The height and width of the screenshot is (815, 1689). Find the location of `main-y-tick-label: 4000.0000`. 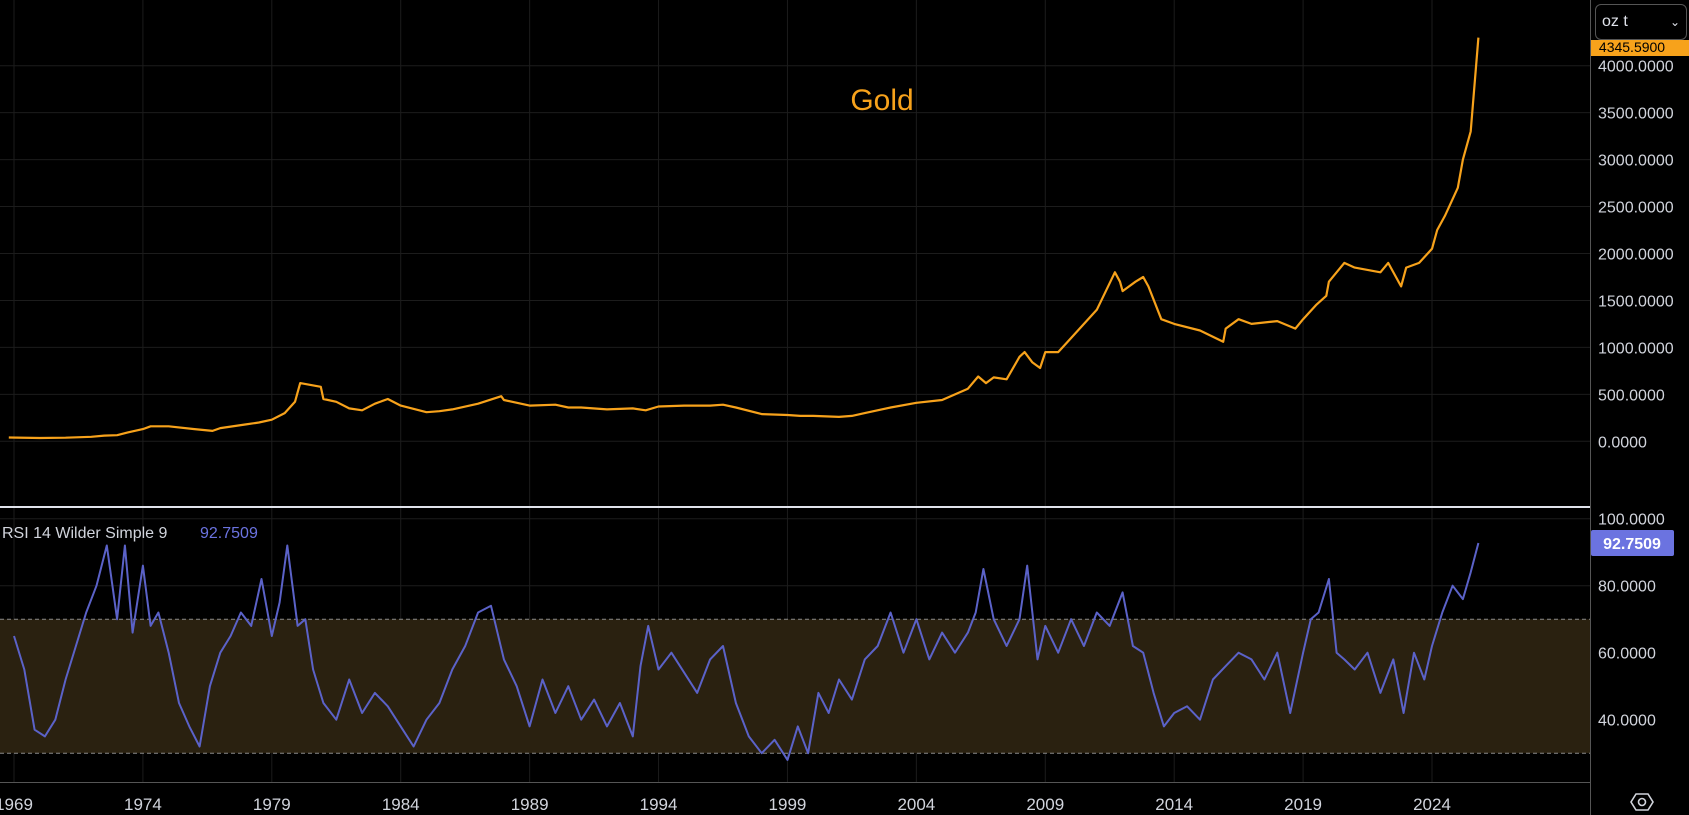

main-y-tick-label: 4000.0000 is located at coordinates (1636, 67).